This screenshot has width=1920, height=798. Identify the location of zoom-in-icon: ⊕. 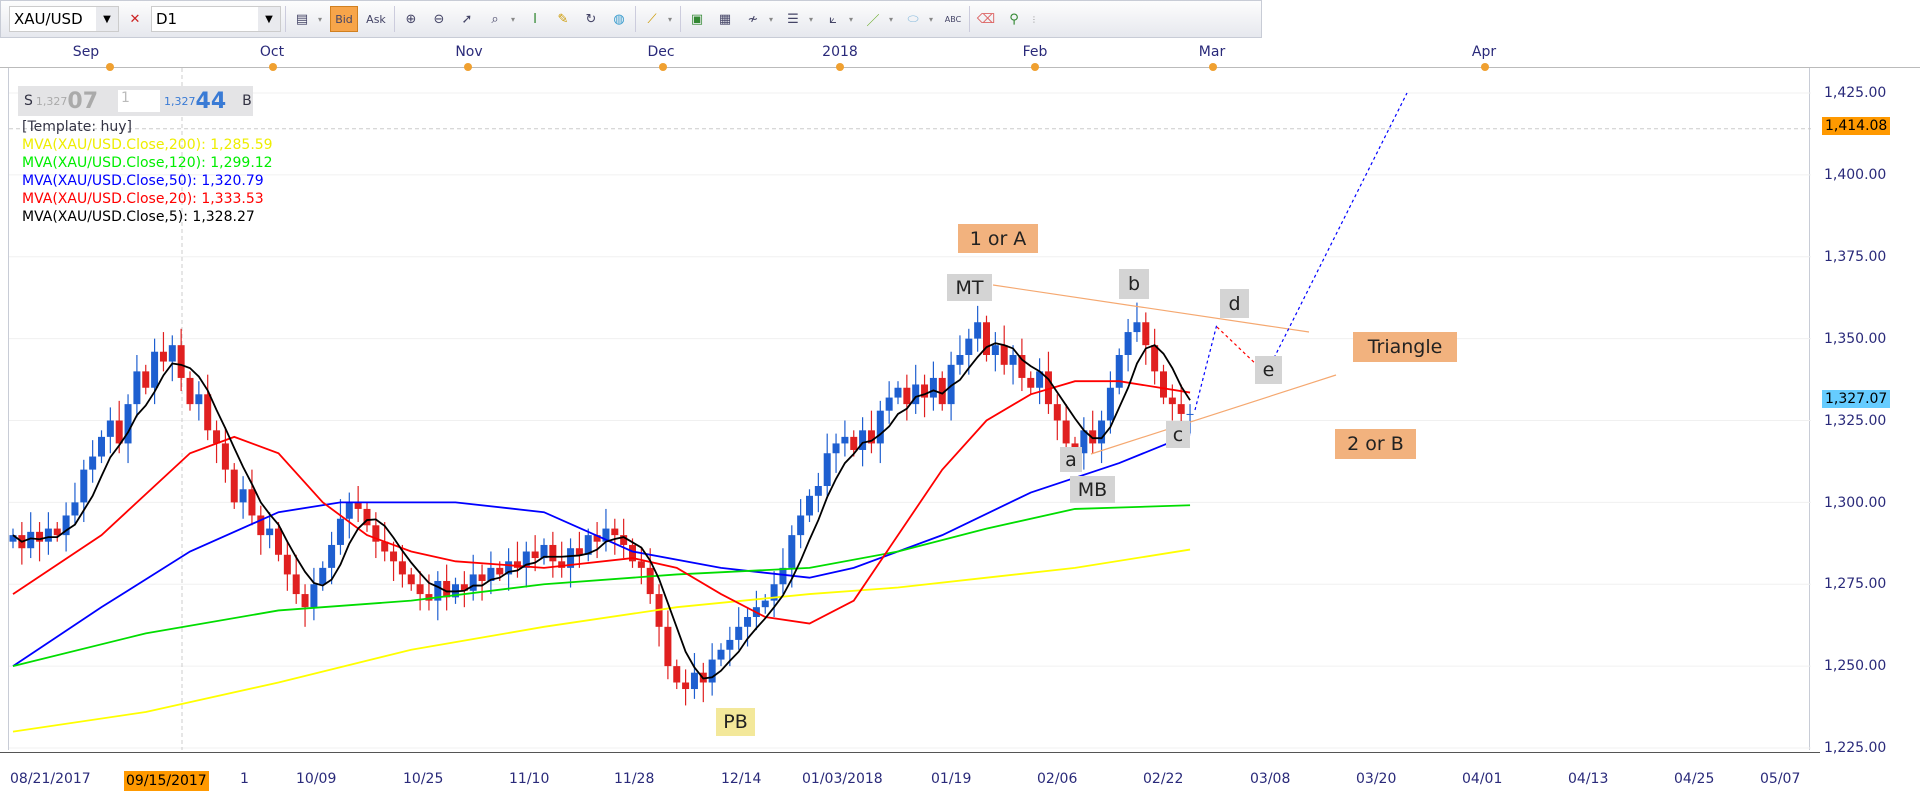
(411, 19).